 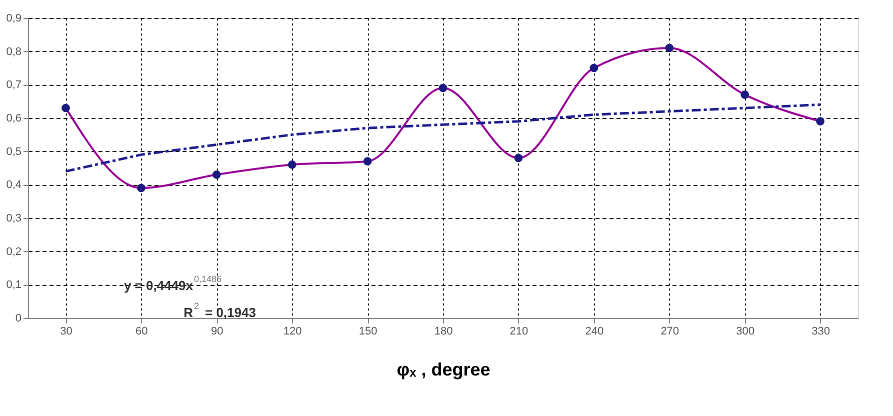 What do you see at coordinates (14, 118) in the screenshot?
I see `y-tick-label: 0,6` at bounding box center [14, 118].